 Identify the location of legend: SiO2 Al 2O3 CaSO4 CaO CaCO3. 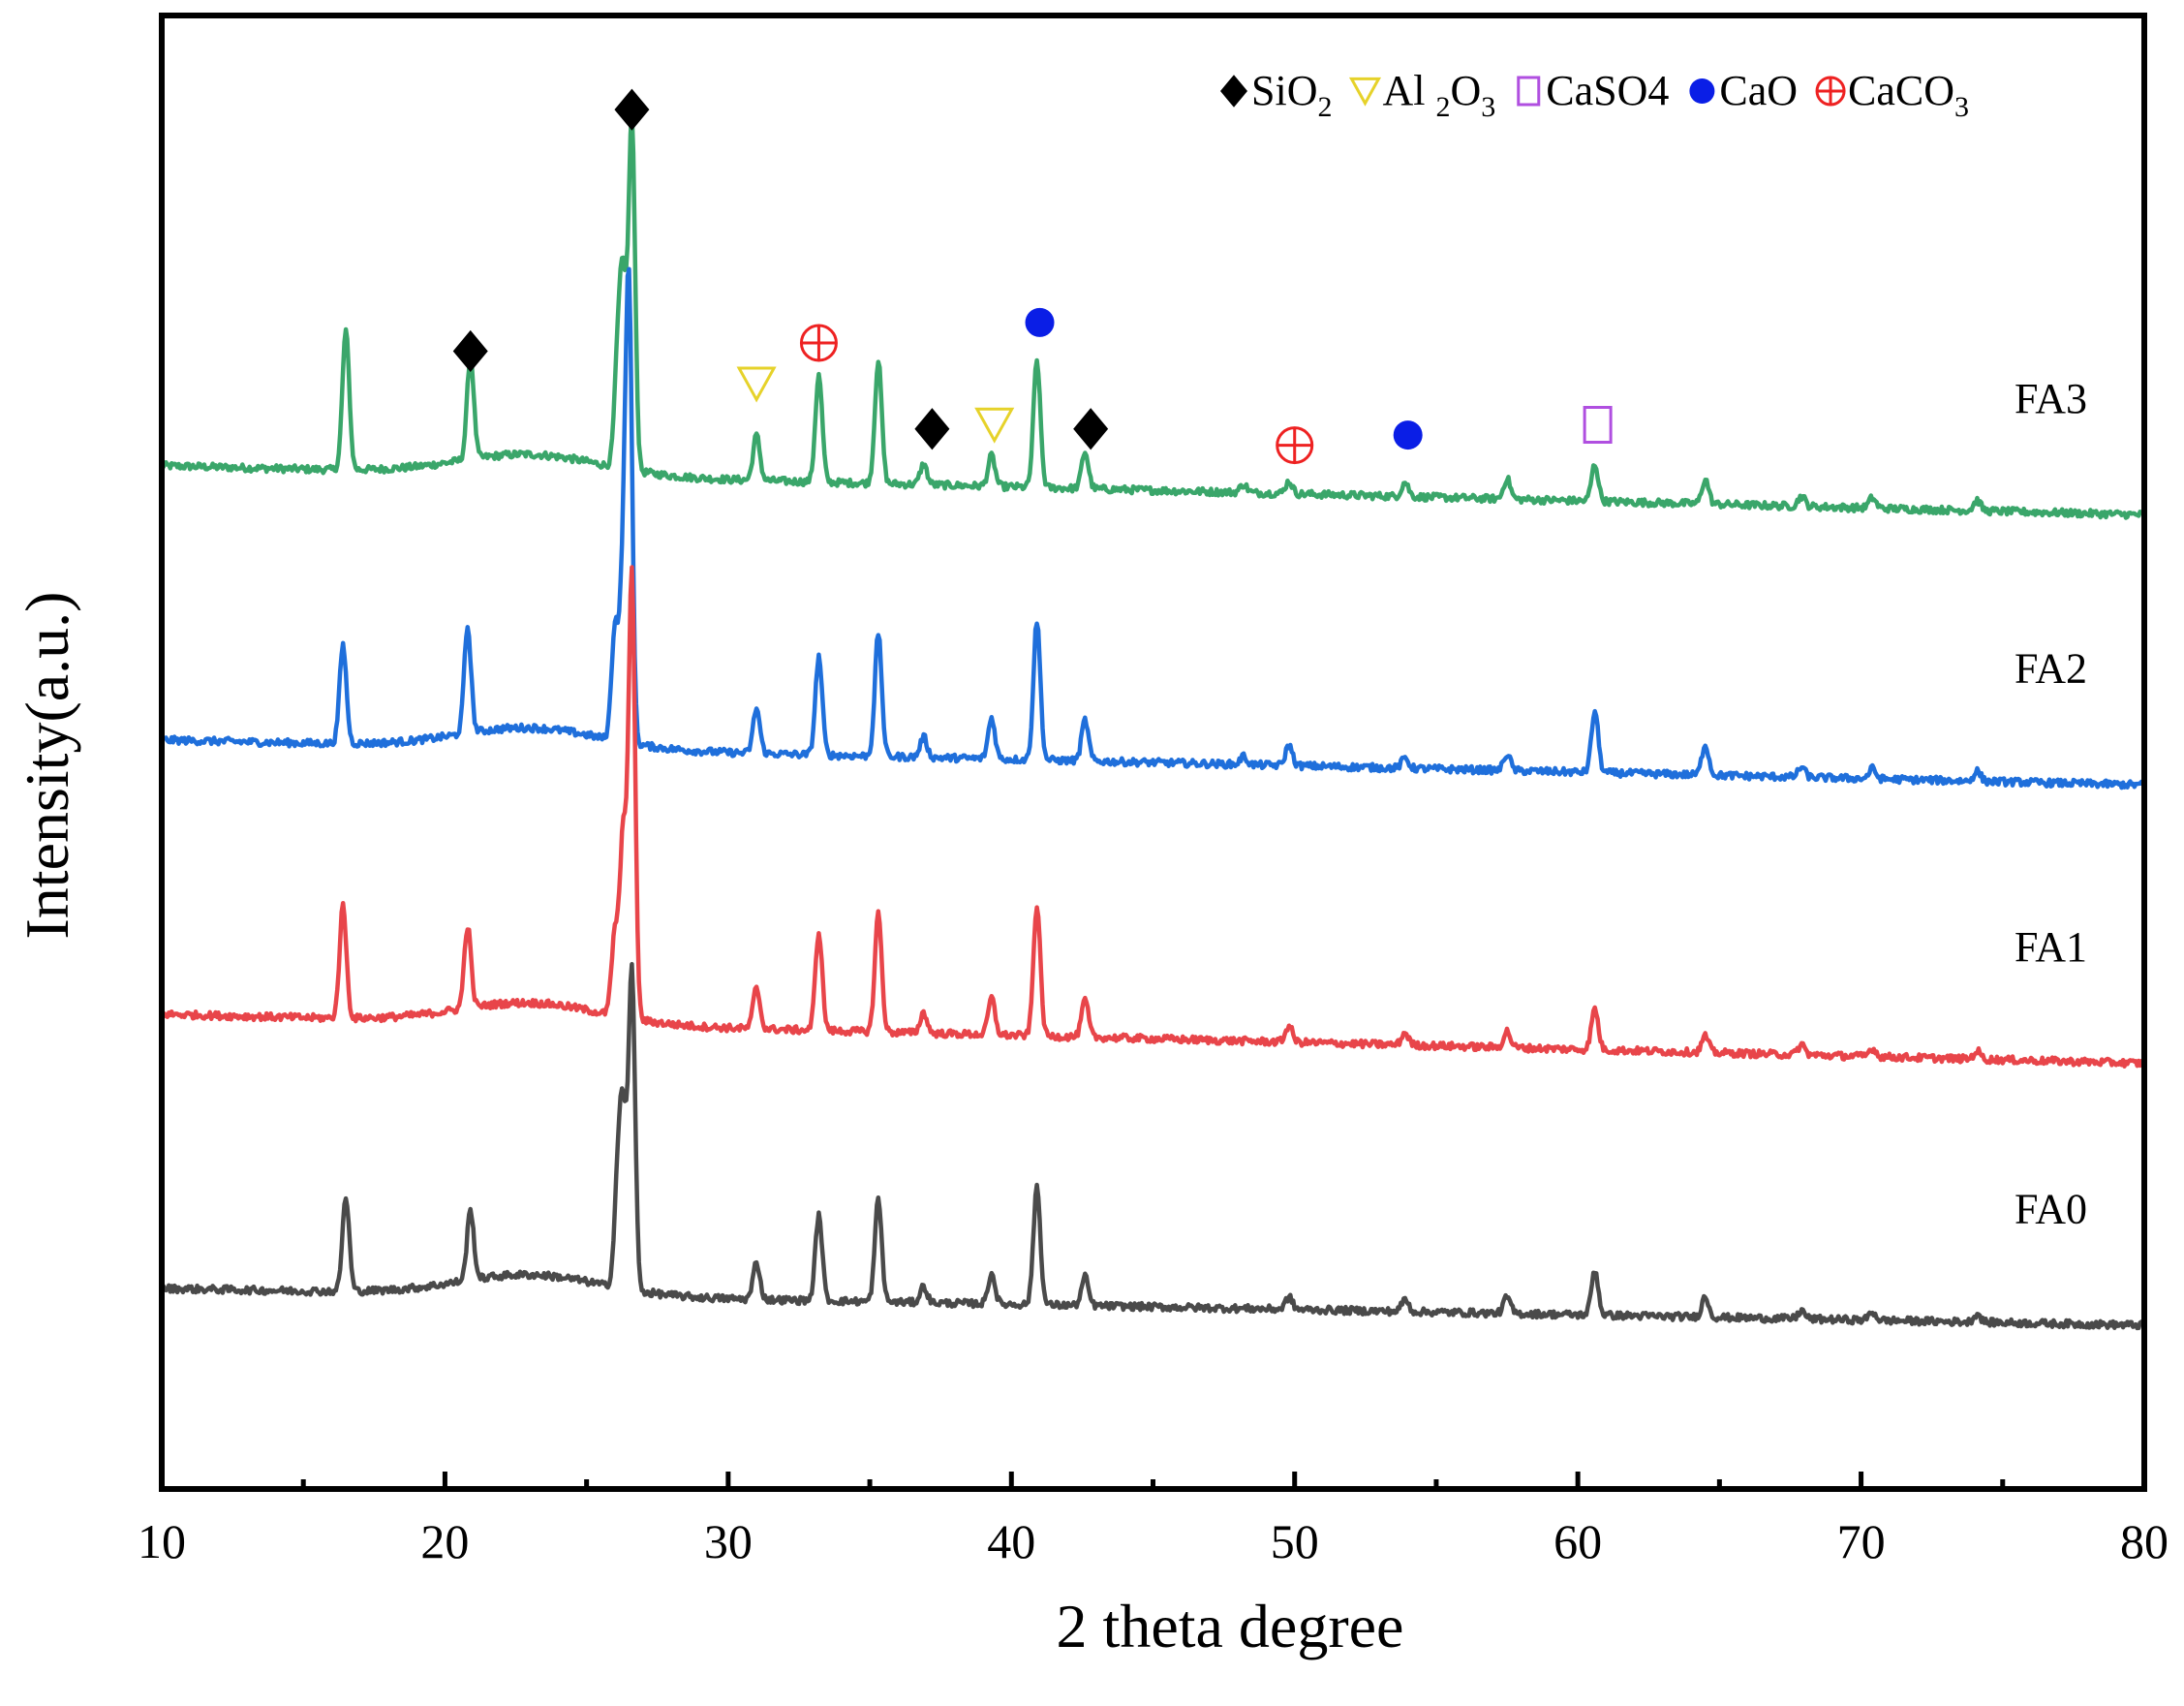
(1594, 95).